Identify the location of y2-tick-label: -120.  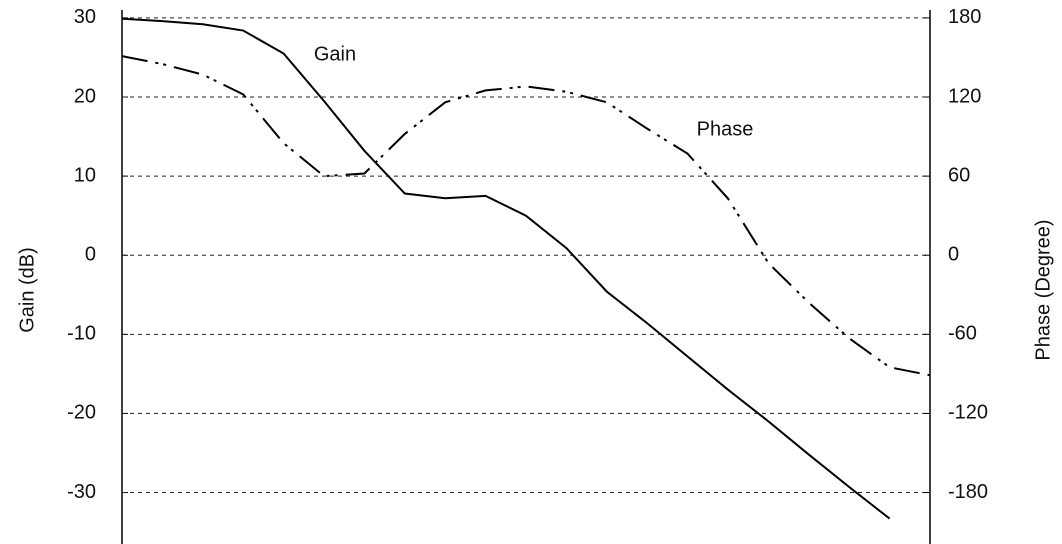
(968, 413).